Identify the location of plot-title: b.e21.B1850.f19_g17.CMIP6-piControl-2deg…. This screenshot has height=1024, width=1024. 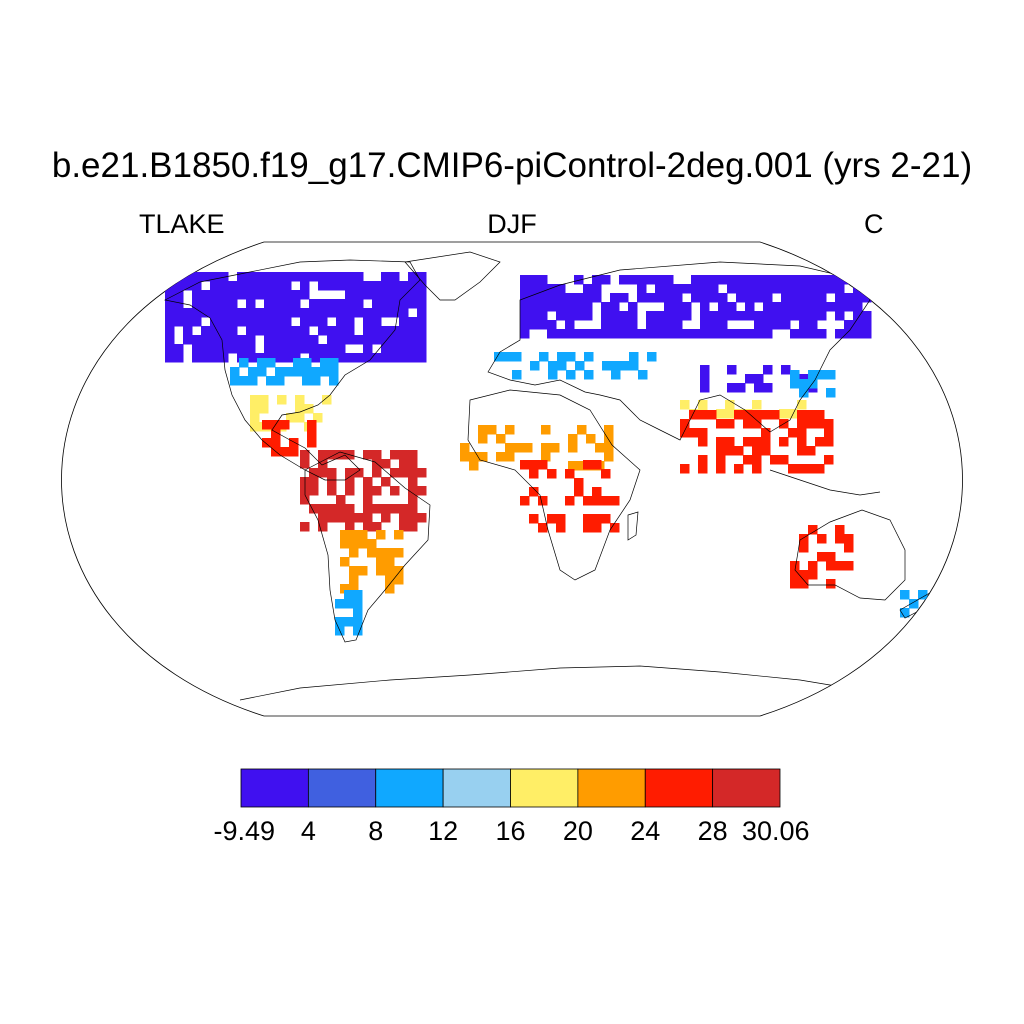
(512, 165).